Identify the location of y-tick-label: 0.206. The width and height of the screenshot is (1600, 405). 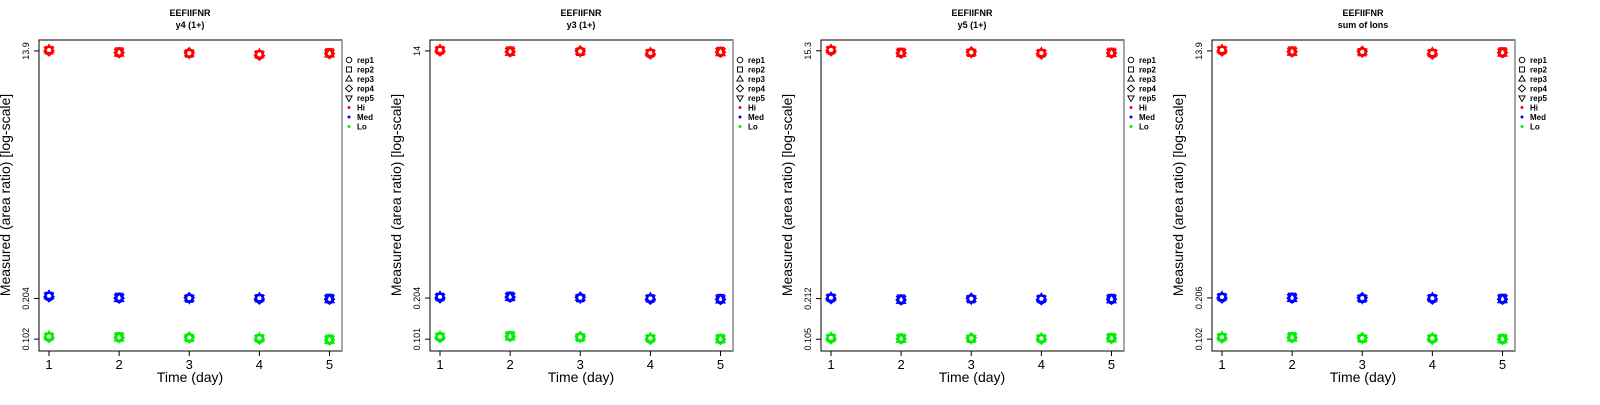
(1199, 298).